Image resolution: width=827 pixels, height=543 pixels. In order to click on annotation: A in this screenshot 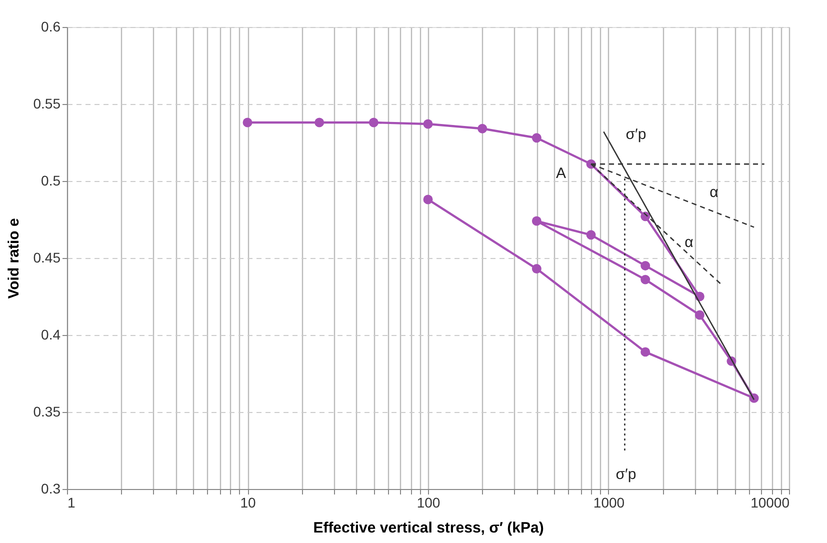, I will do `click(561, 173)`.